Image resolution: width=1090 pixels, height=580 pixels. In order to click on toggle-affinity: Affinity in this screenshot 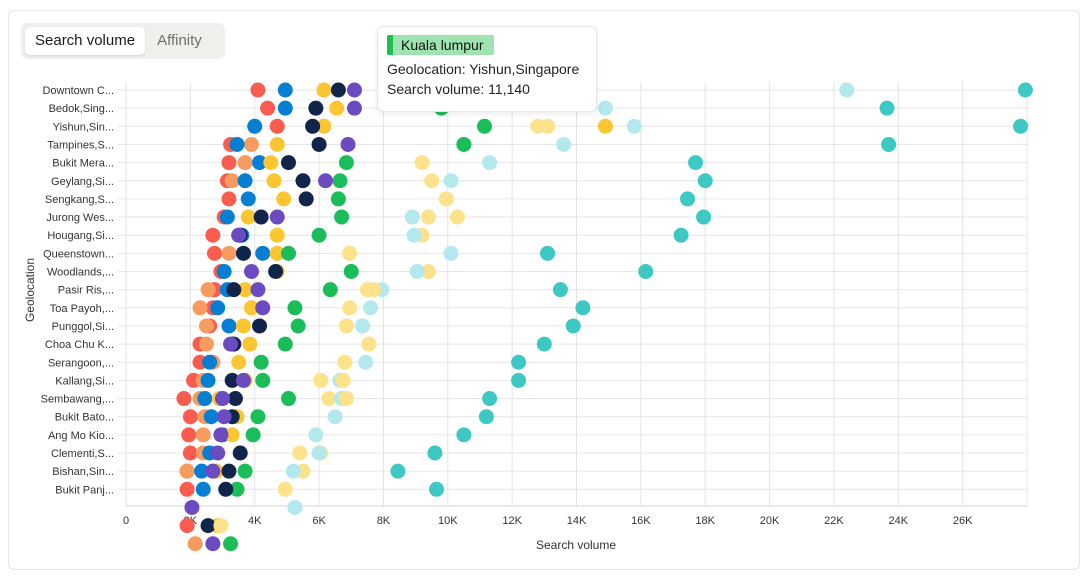, I will do `click(179, 40)`.